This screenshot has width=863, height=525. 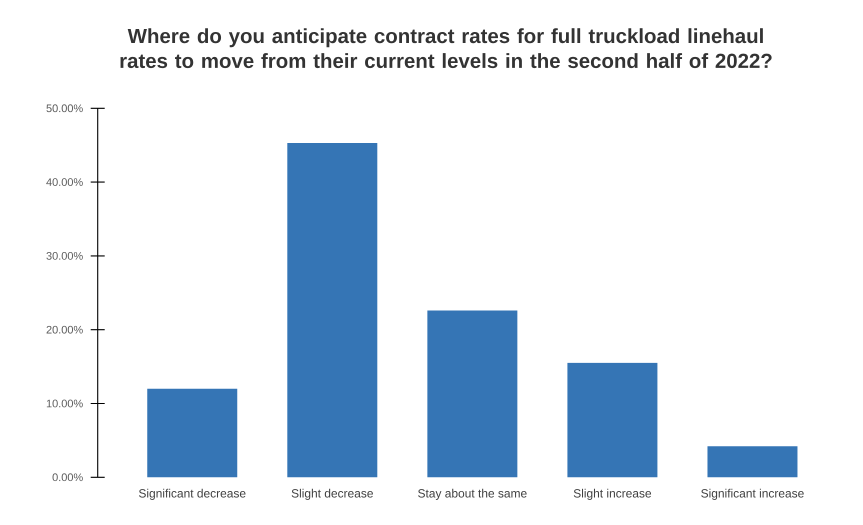 What do you see at coordinates (67, 477) in the screenshot?
I see `y-tick-label: 0.00%` at bounding box center [67, 477].